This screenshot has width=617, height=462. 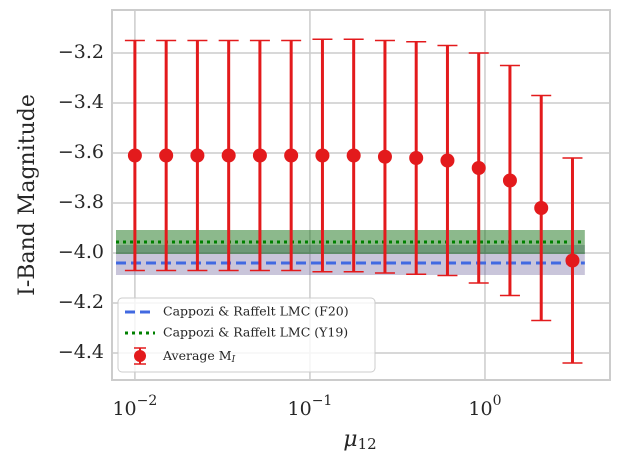 What do you see at coordinates (140, 356) in the screenshot?
I see `legend-swatch` at bounding box center [140, 356].